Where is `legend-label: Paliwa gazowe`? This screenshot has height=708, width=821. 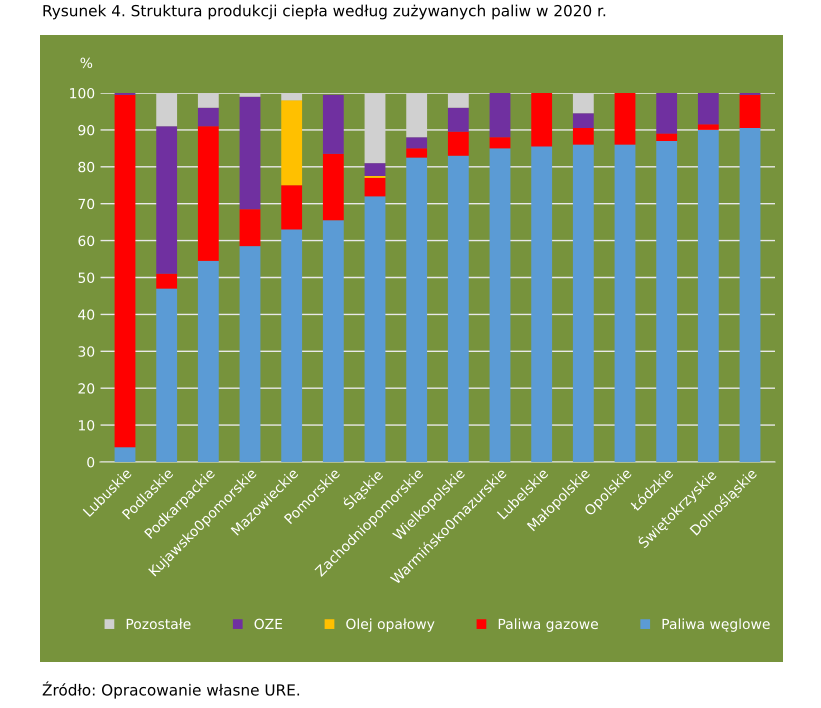
legend-label: Paliwa gazowe is located at coordinates (548, 625).